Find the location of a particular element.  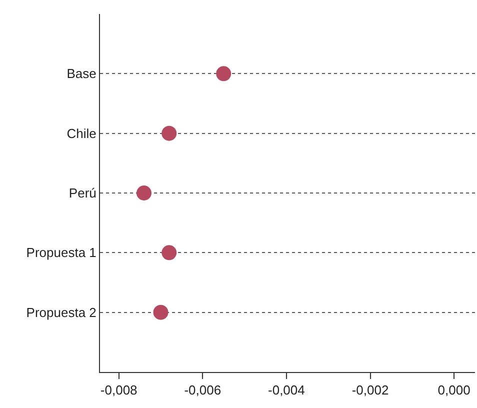

y-tick-label: Base is located at coordinates (81, 74).